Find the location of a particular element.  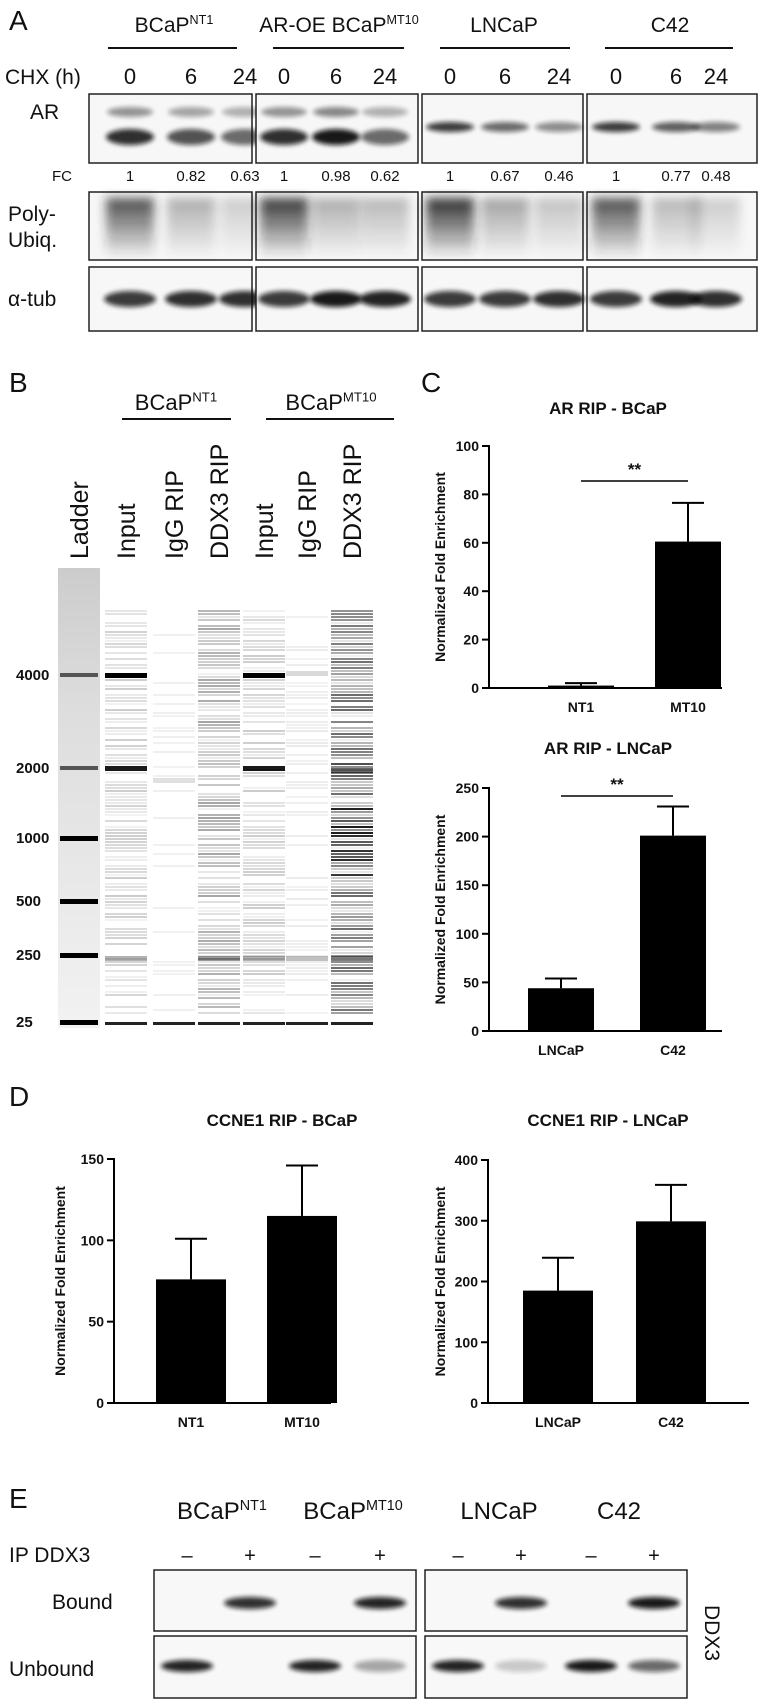

group-name: BCaP is located at coordinates (162, 25).